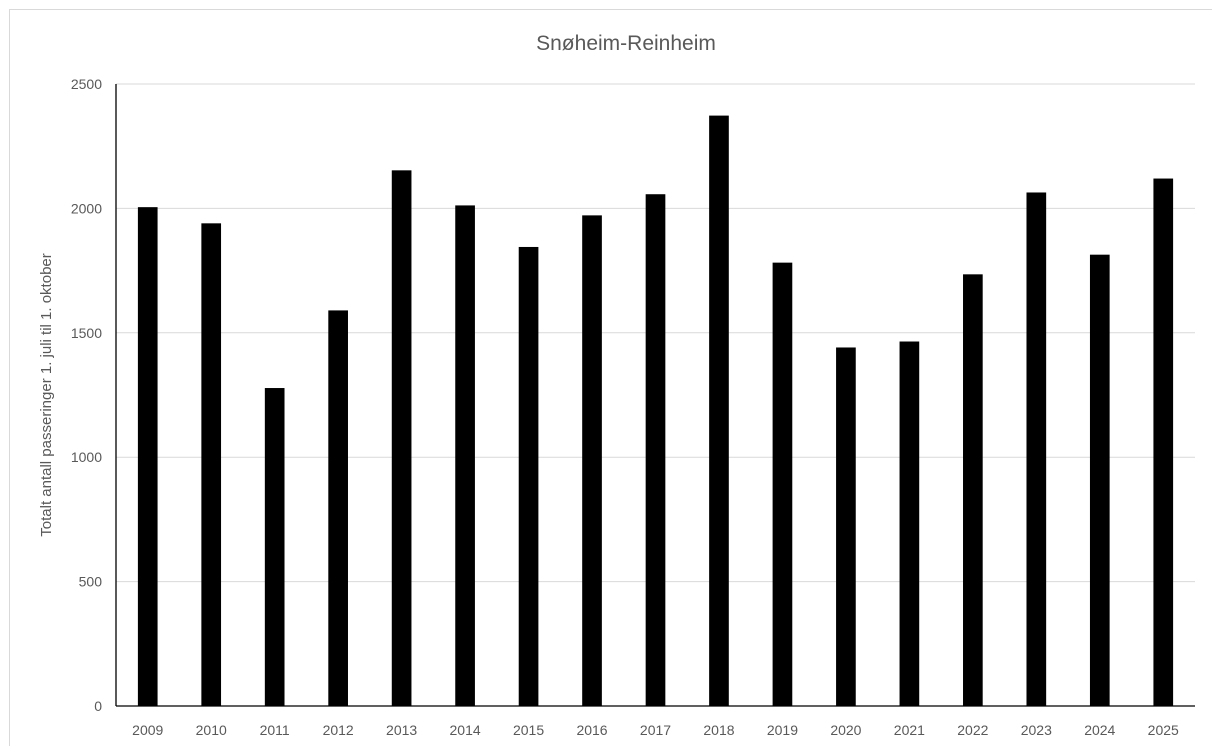 This screenshot has height=746, width=1212. I want to click on bar-2014, so click(465, 455).